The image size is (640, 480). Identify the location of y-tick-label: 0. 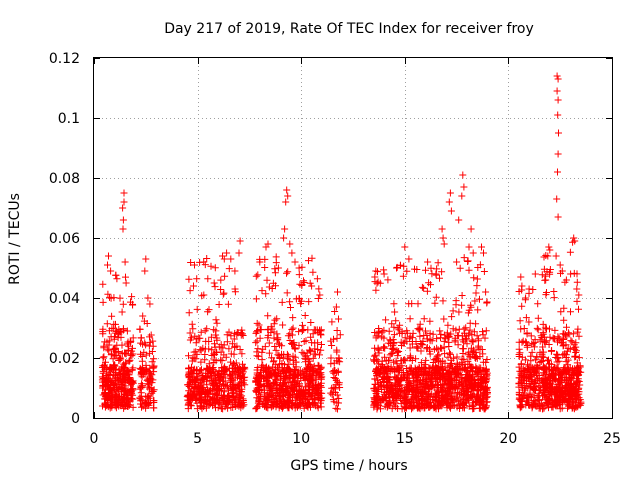
(75, 419).